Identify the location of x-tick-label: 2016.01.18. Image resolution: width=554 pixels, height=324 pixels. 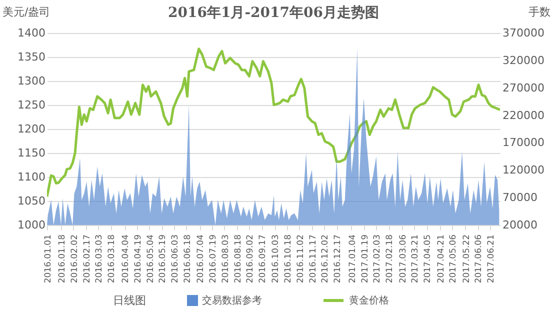
(63, 259).